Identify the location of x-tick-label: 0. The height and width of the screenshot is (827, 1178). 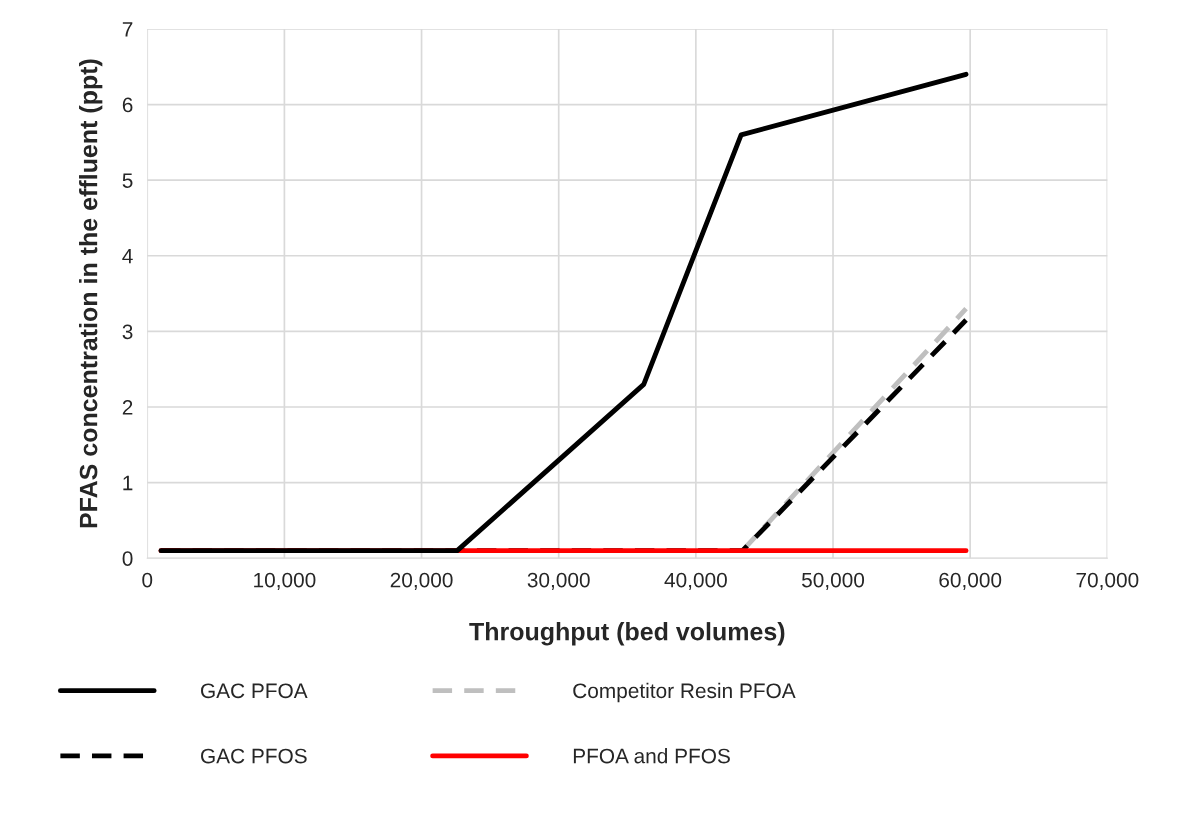
(147, 580).